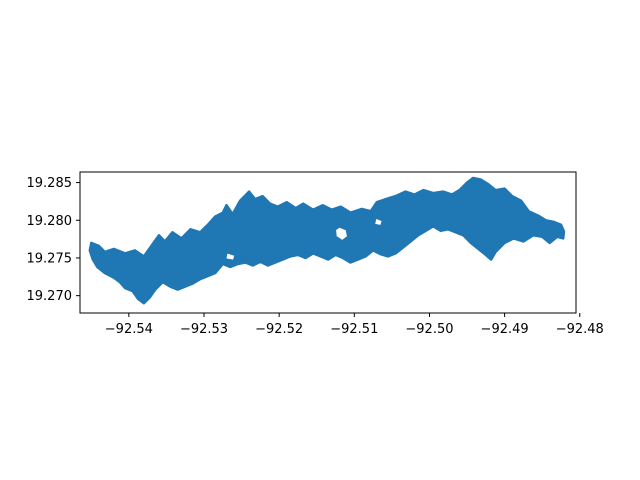 The image size is (640, 480). I want to click on x-tick-label: −92.54, so click(129, 329).